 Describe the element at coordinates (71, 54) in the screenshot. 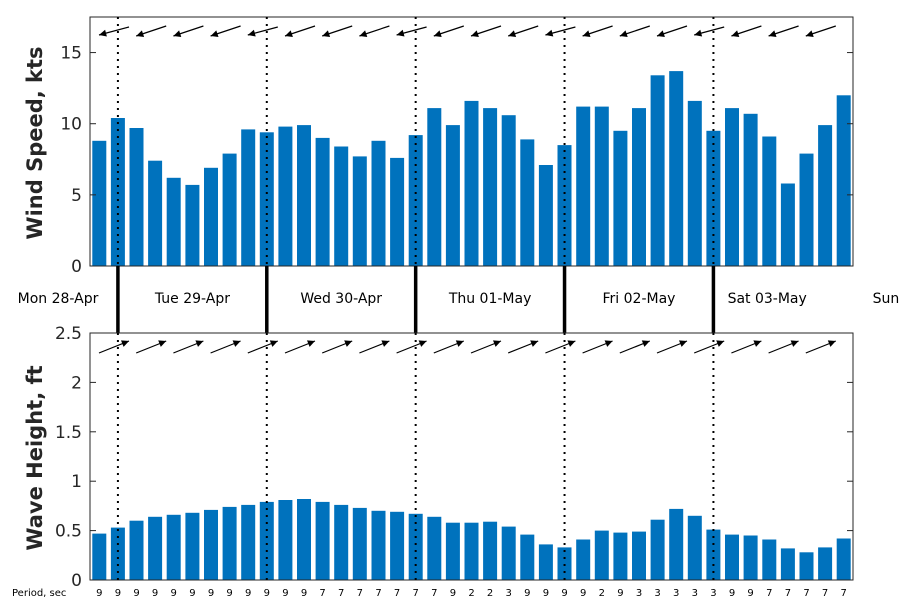

I see `wind-ytick-label: 15` at that location.